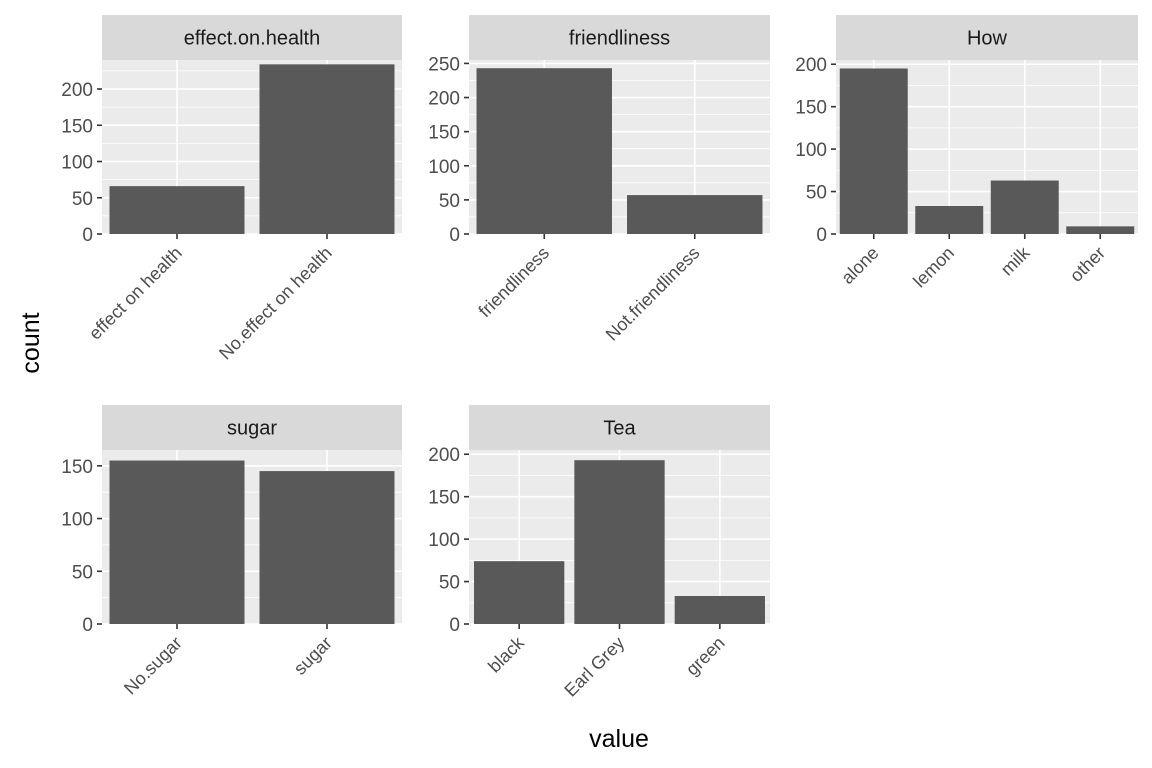  Describe the element at coordinates (31, 342) in the screenshot. I see `y-axis-title: count` at that location.